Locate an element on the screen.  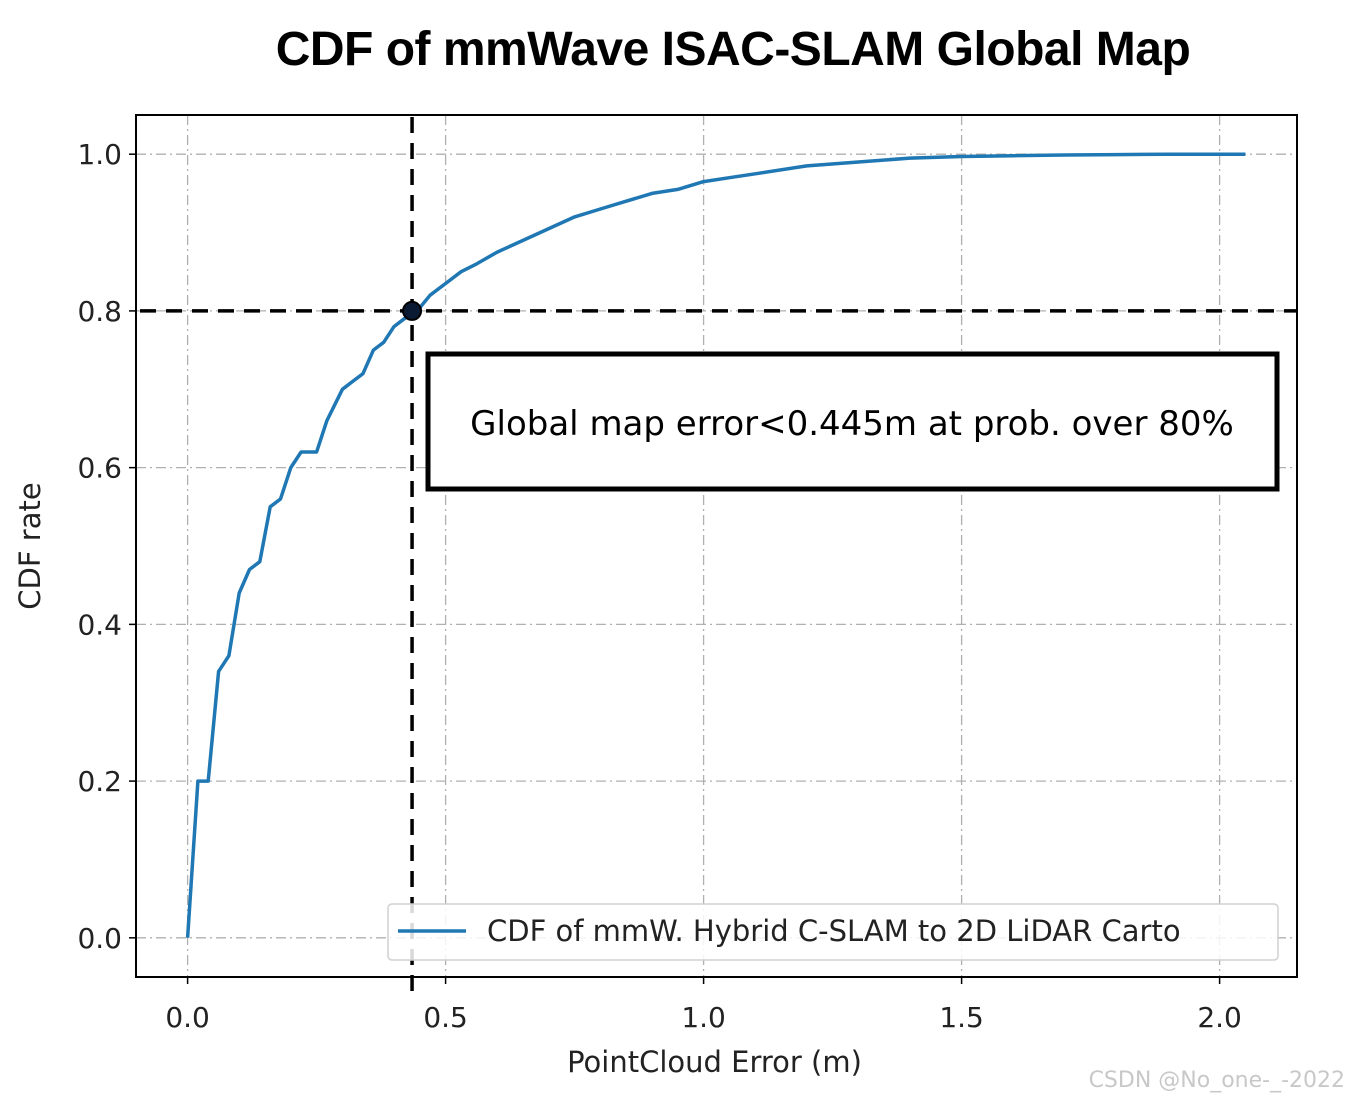
y-tick-label: 0.8 is located at coordinates (99, 311).